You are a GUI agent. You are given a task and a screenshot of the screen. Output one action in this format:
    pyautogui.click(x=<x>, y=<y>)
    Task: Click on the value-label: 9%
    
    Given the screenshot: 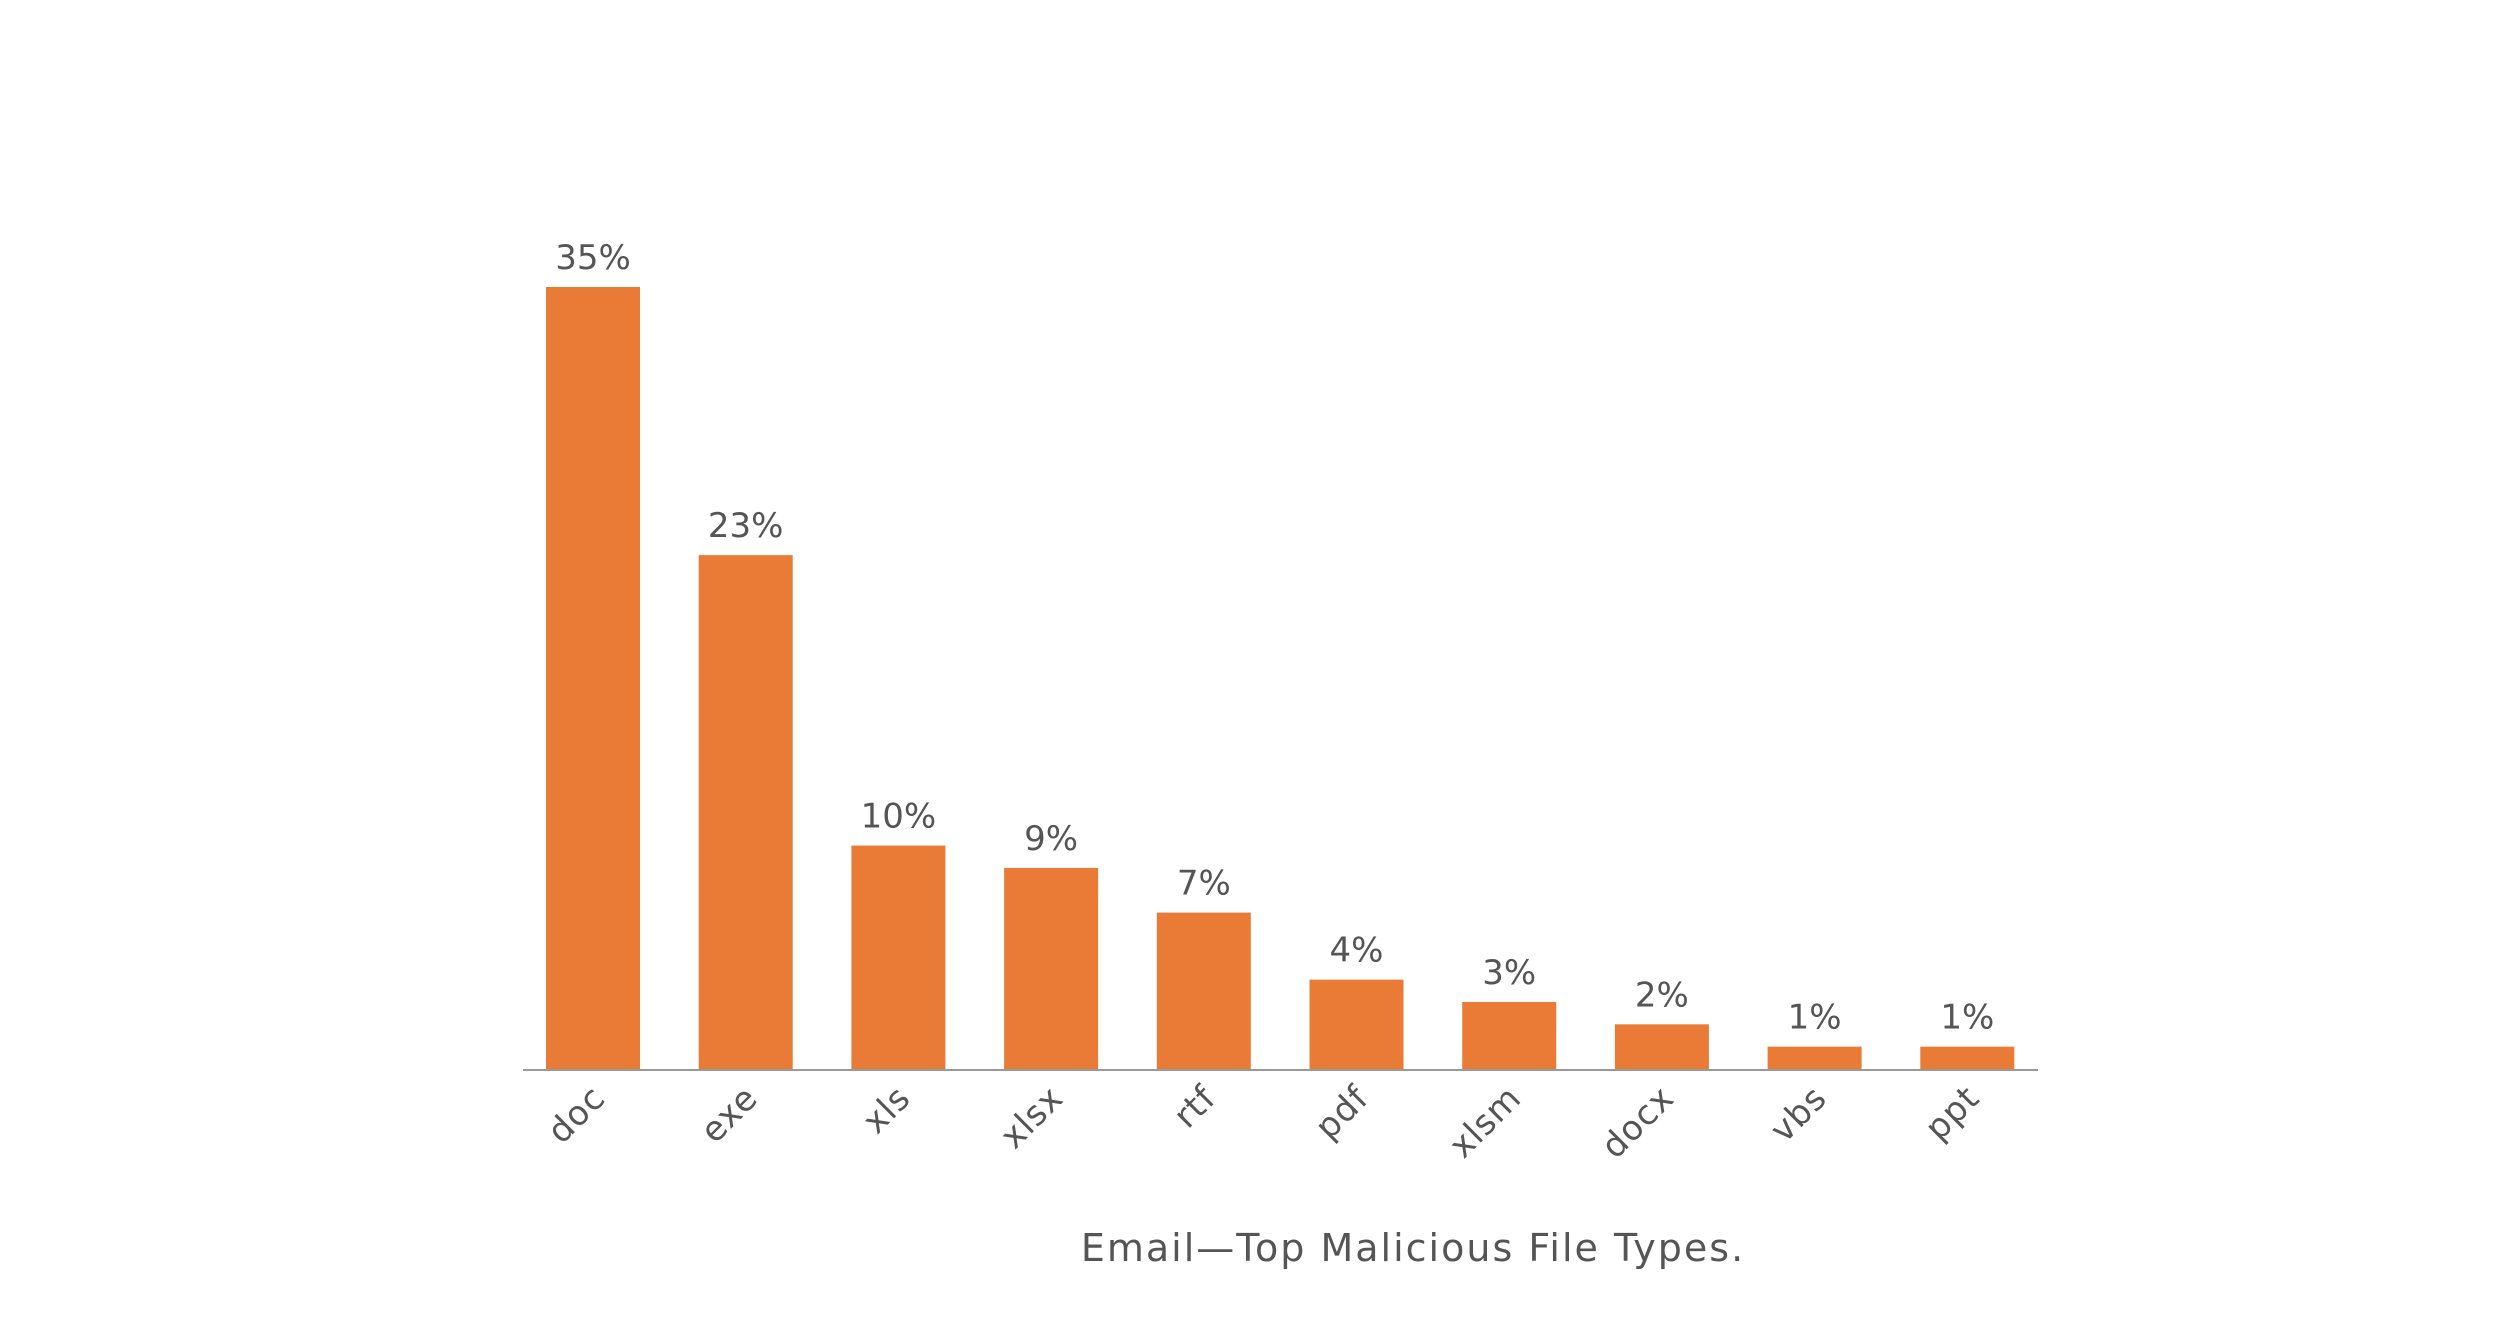 What is the action you would take?
    pyautogui.click(x=1051, y=839)
    